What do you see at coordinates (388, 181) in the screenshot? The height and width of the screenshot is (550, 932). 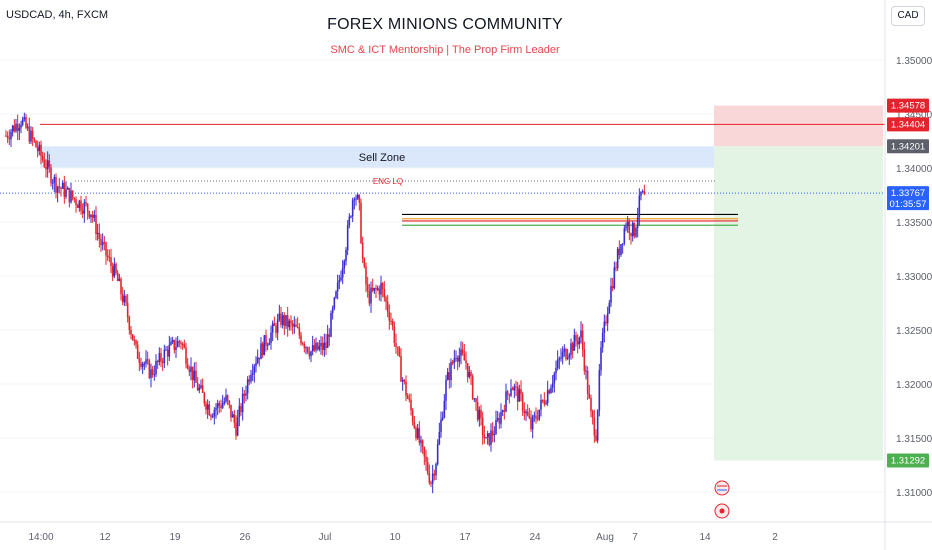 I see `eng-lq-label: ENG LQ` at bounding box center [388, 181].